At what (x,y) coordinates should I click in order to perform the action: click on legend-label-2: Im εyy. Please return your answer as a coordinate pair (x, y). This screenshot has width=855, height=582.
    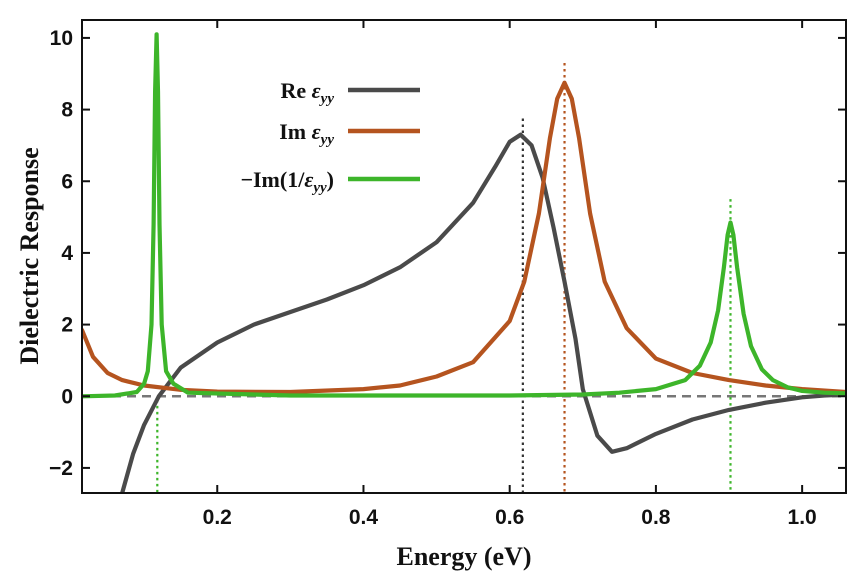
    Looking at the image, I should click on (306, 133).